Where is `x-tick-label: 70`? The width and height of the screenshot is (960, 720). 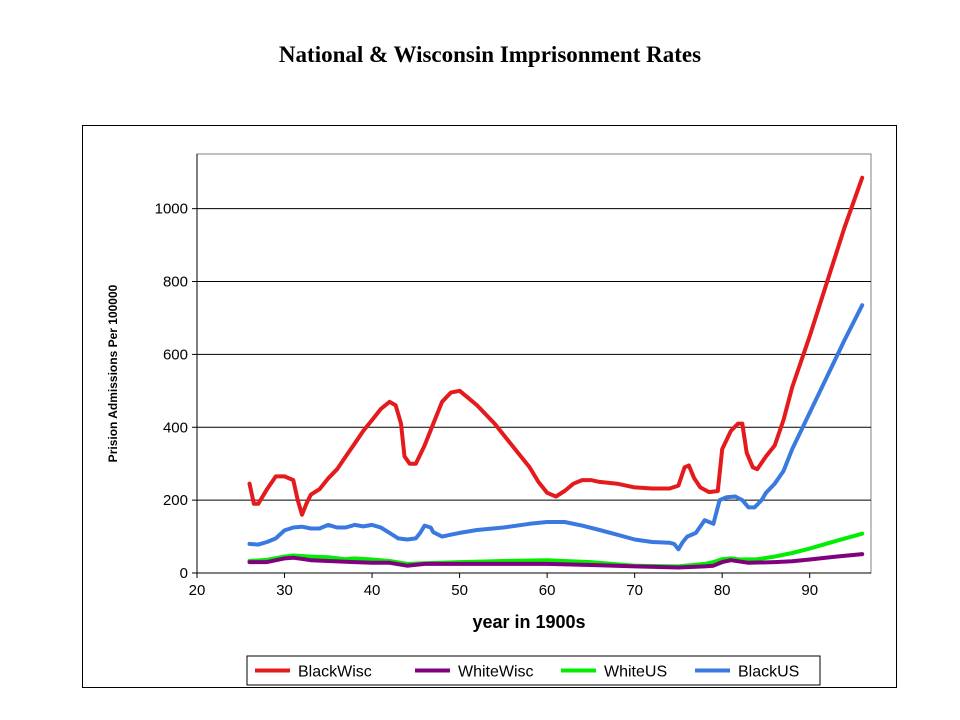 x-tick-label: 70 is located at coordinates (634, 590).